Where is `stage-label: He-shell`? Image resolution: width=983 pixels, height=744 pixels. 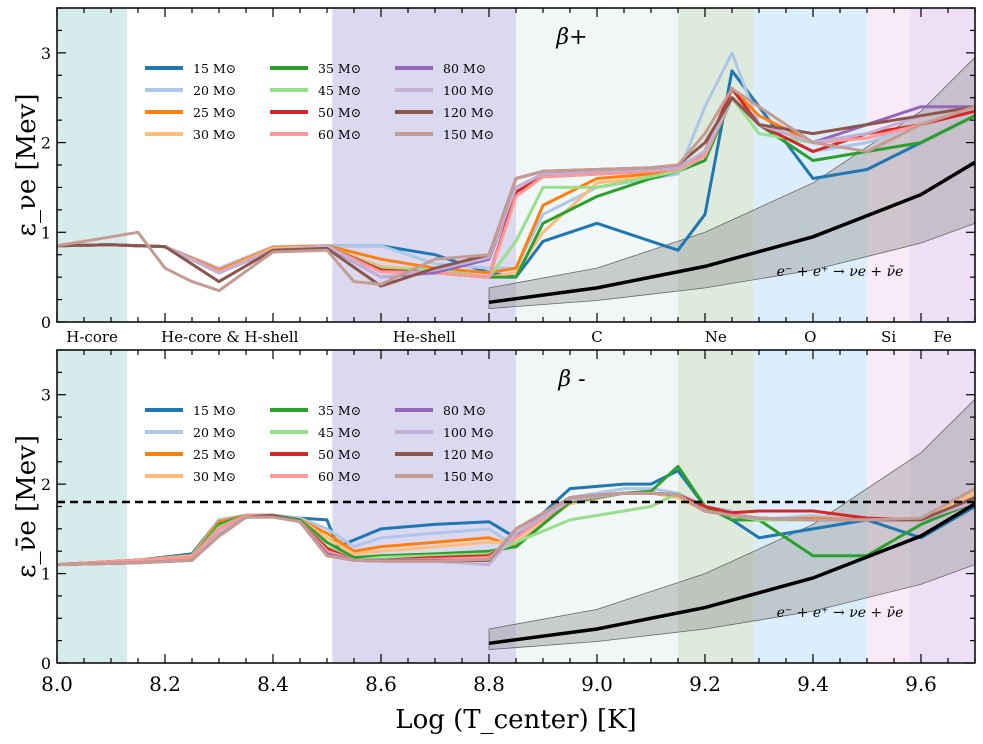
stage-label: He-shell is located at coordinates (424, 337).